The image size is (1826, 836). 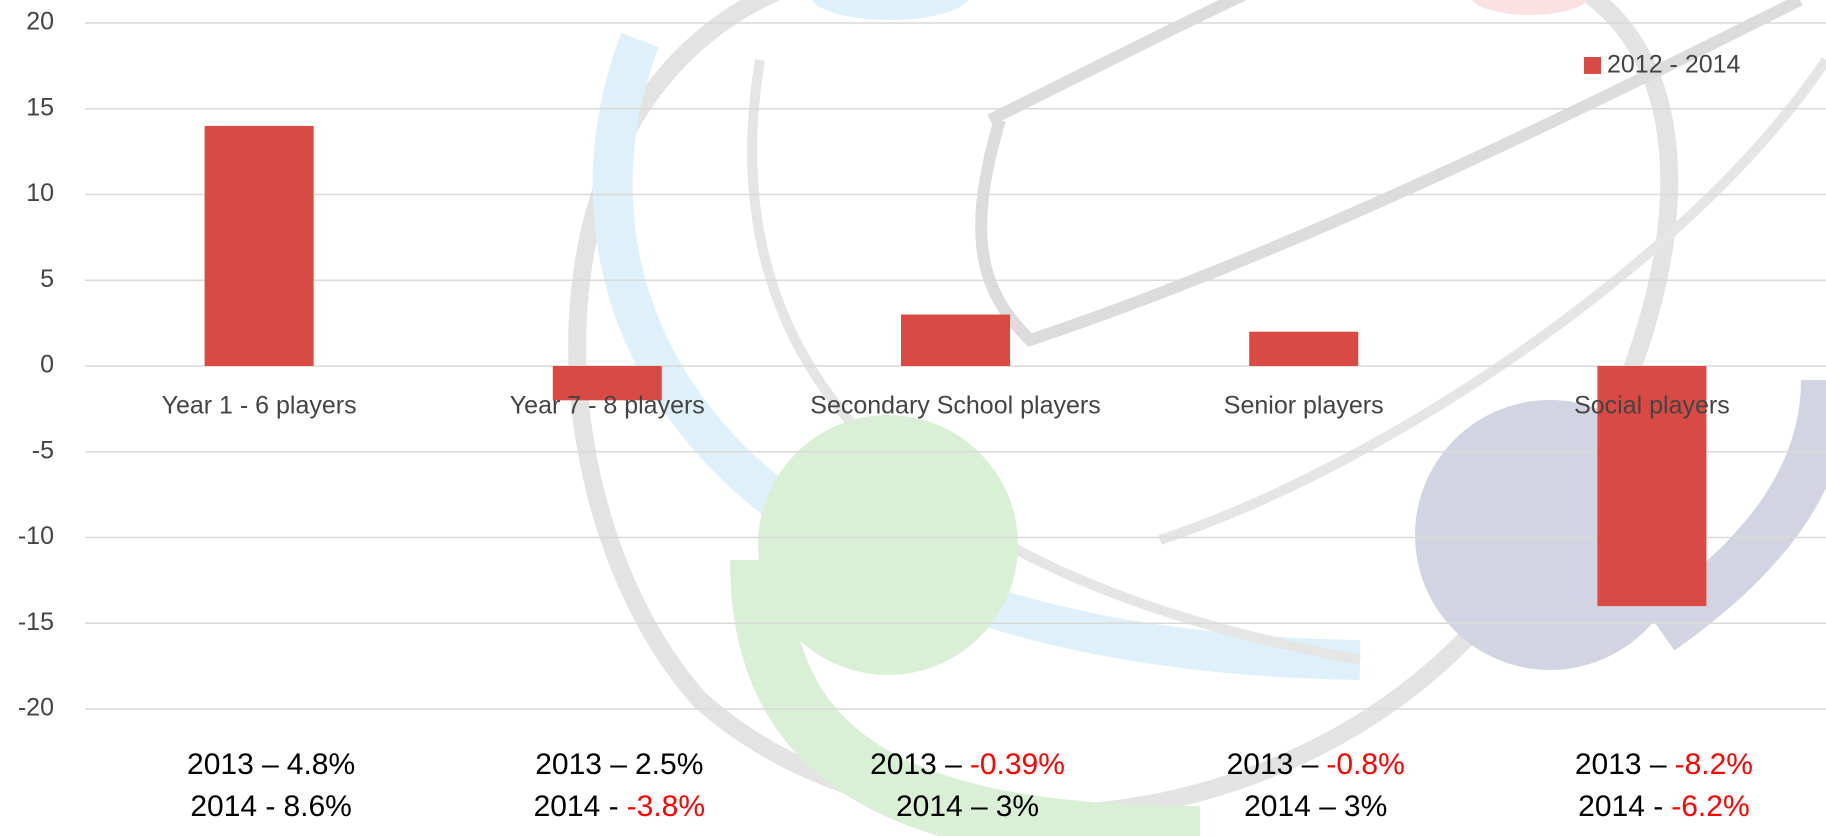 I want to click on annotation: 2013 –4.8%, so click(x=271, y=764).